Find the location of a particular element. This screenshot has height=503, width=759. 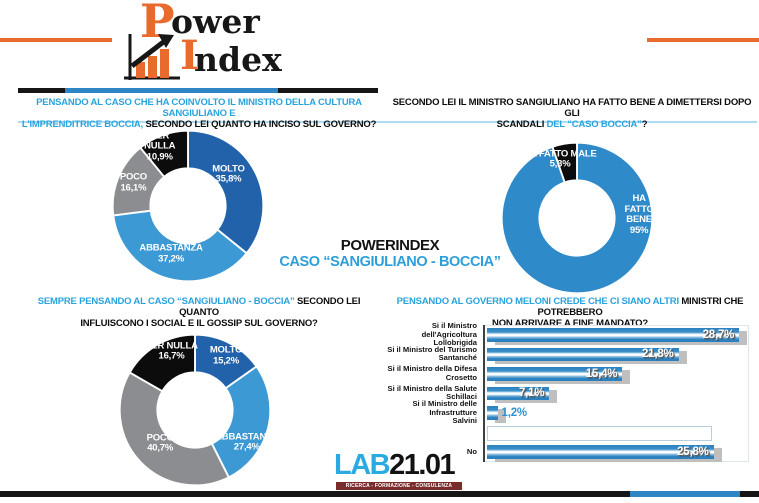

bar-empty is located at coordinates (600, 433).